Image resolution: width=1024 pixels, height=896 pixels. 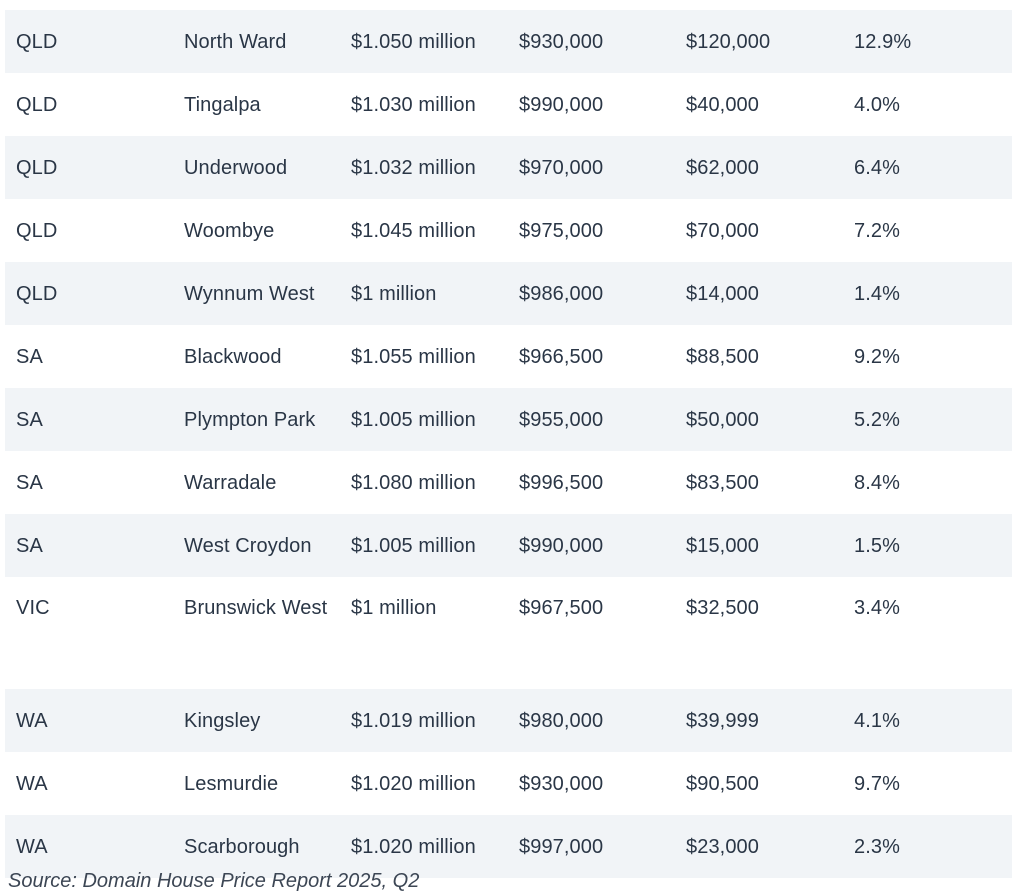 What do you see at coordinates (759, 293) in the screenshot?
I see `cell-change-amount: $14,000` at bounding box center [759, 293].